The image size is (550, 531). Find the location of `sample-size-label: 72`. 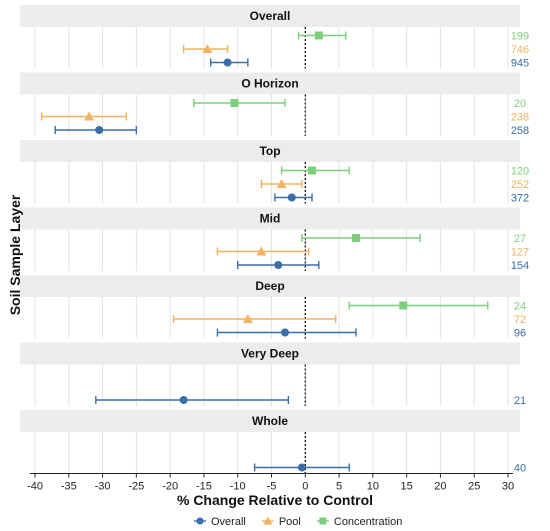

sample-size-label: 72 is located at coordinates (520, 320).